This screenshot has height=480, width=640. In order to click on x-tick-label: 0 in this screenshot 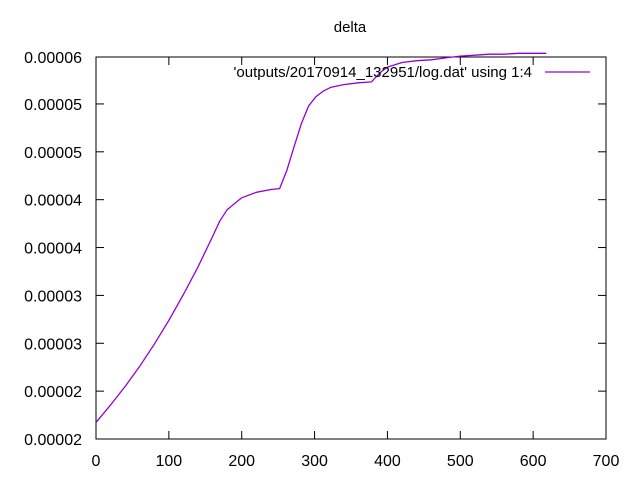, I will do `click(96, 461)`.